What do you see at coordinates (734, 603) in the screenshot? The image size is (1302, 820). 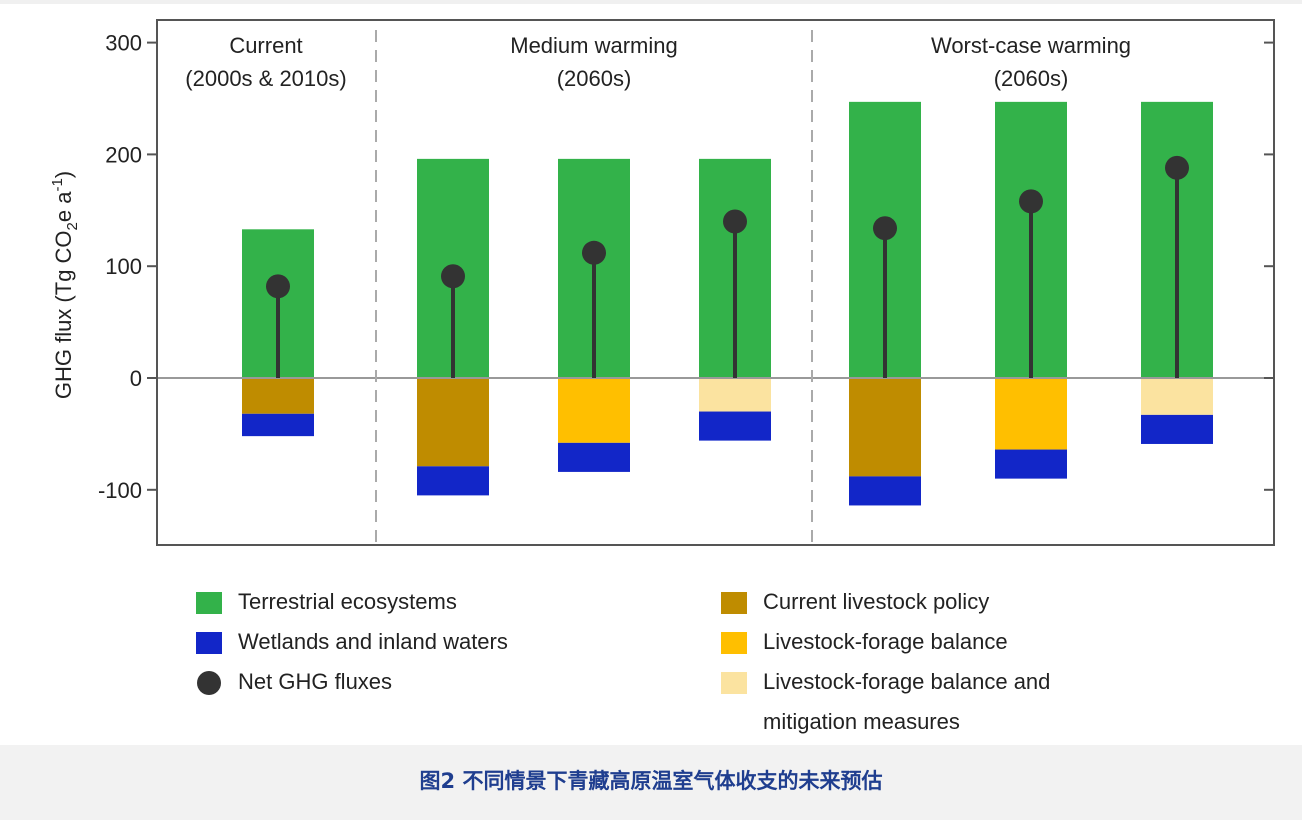 I see `current-policy-swatch` at bounding box center [734, 603].